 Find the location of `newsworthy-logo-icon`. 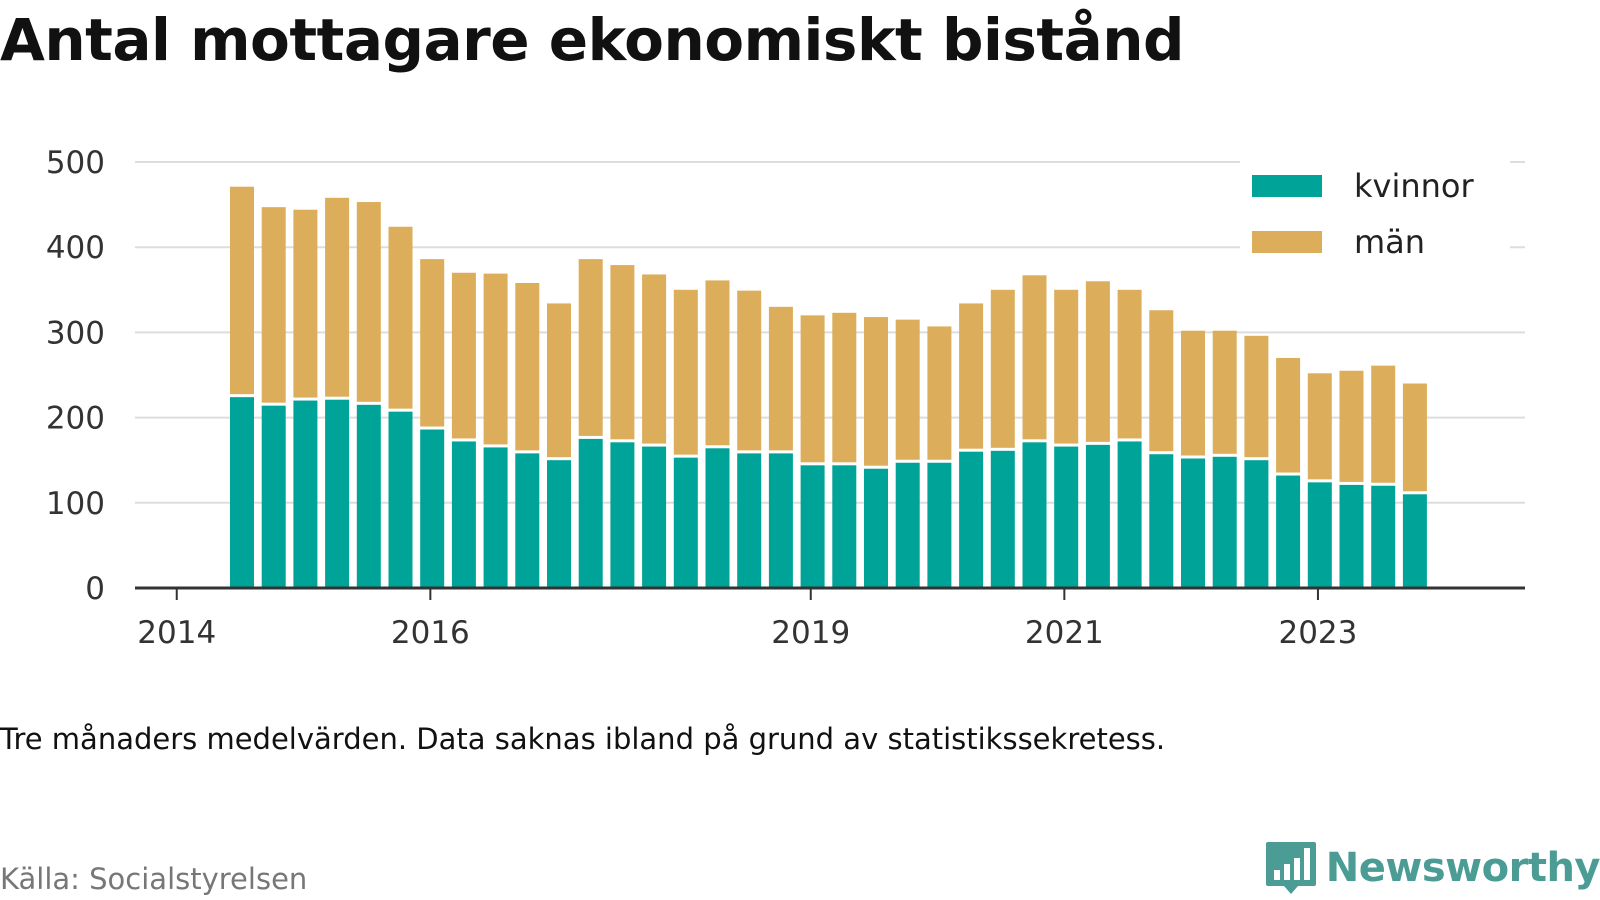

newsworthy-logo-icon is located at coordinates (1290, 868).